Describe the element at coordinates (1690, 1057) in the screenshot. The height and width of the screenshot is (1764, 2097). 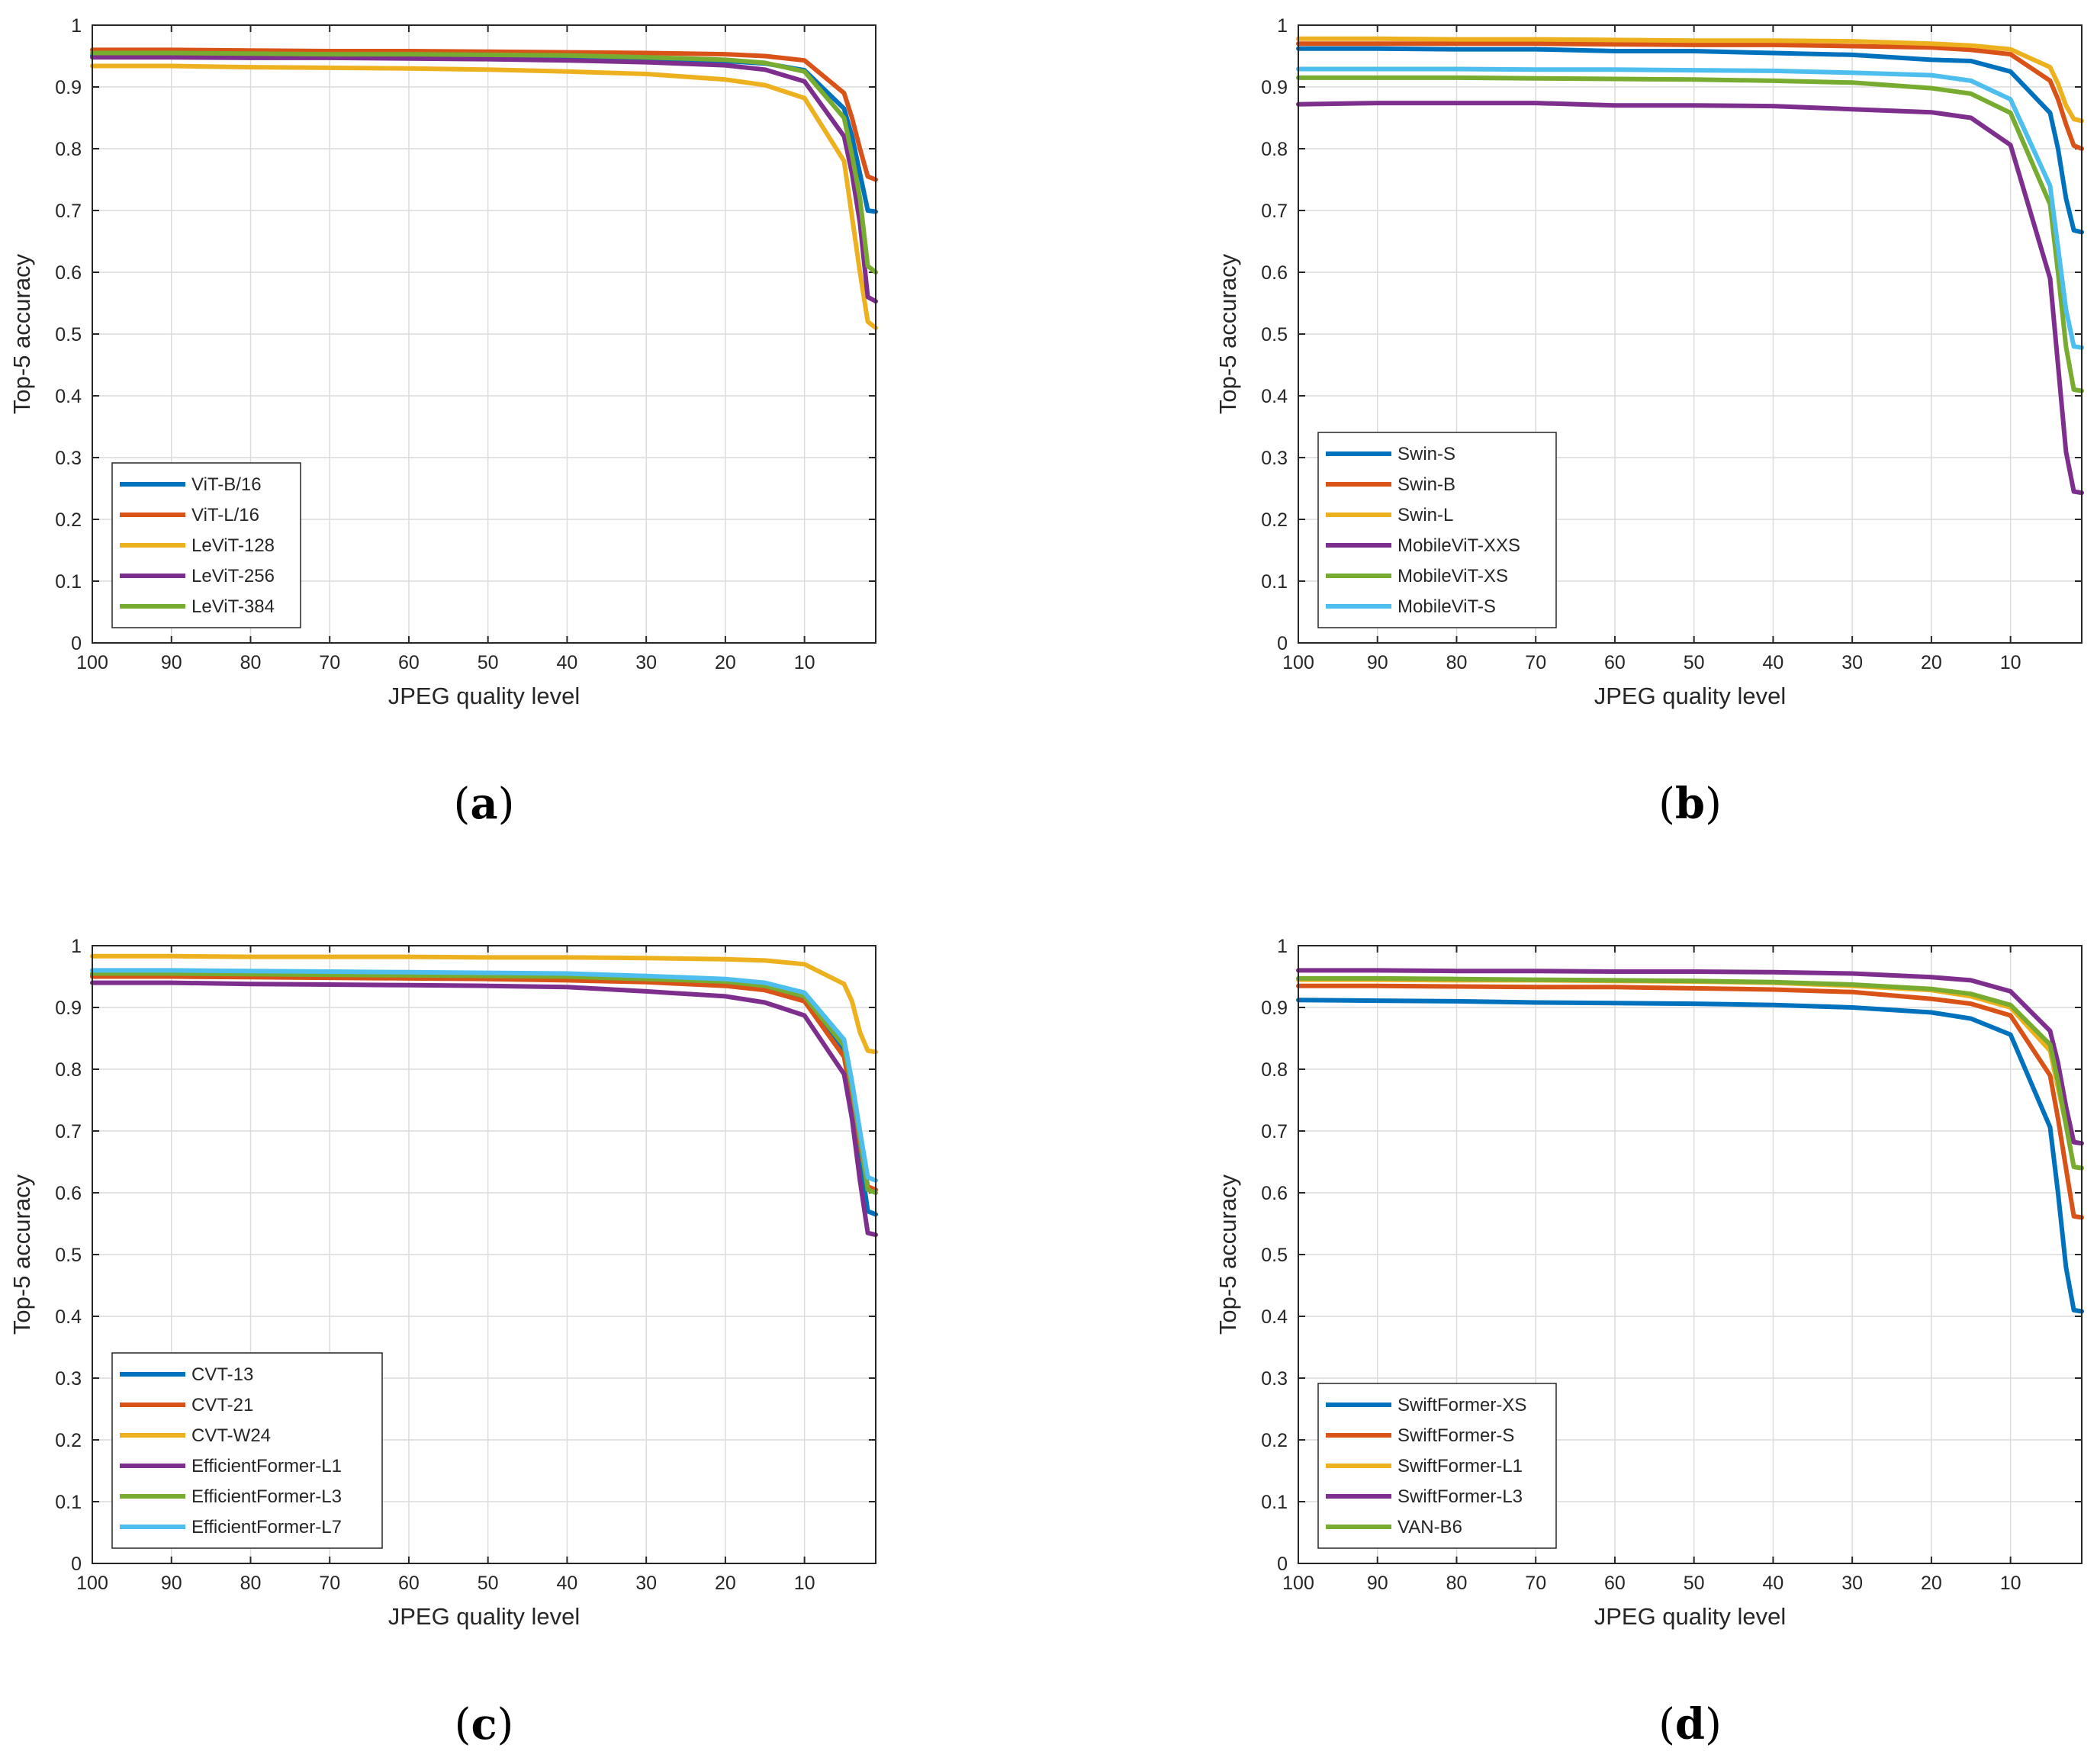
I see `series-line-swiftformer-l3` at that location.